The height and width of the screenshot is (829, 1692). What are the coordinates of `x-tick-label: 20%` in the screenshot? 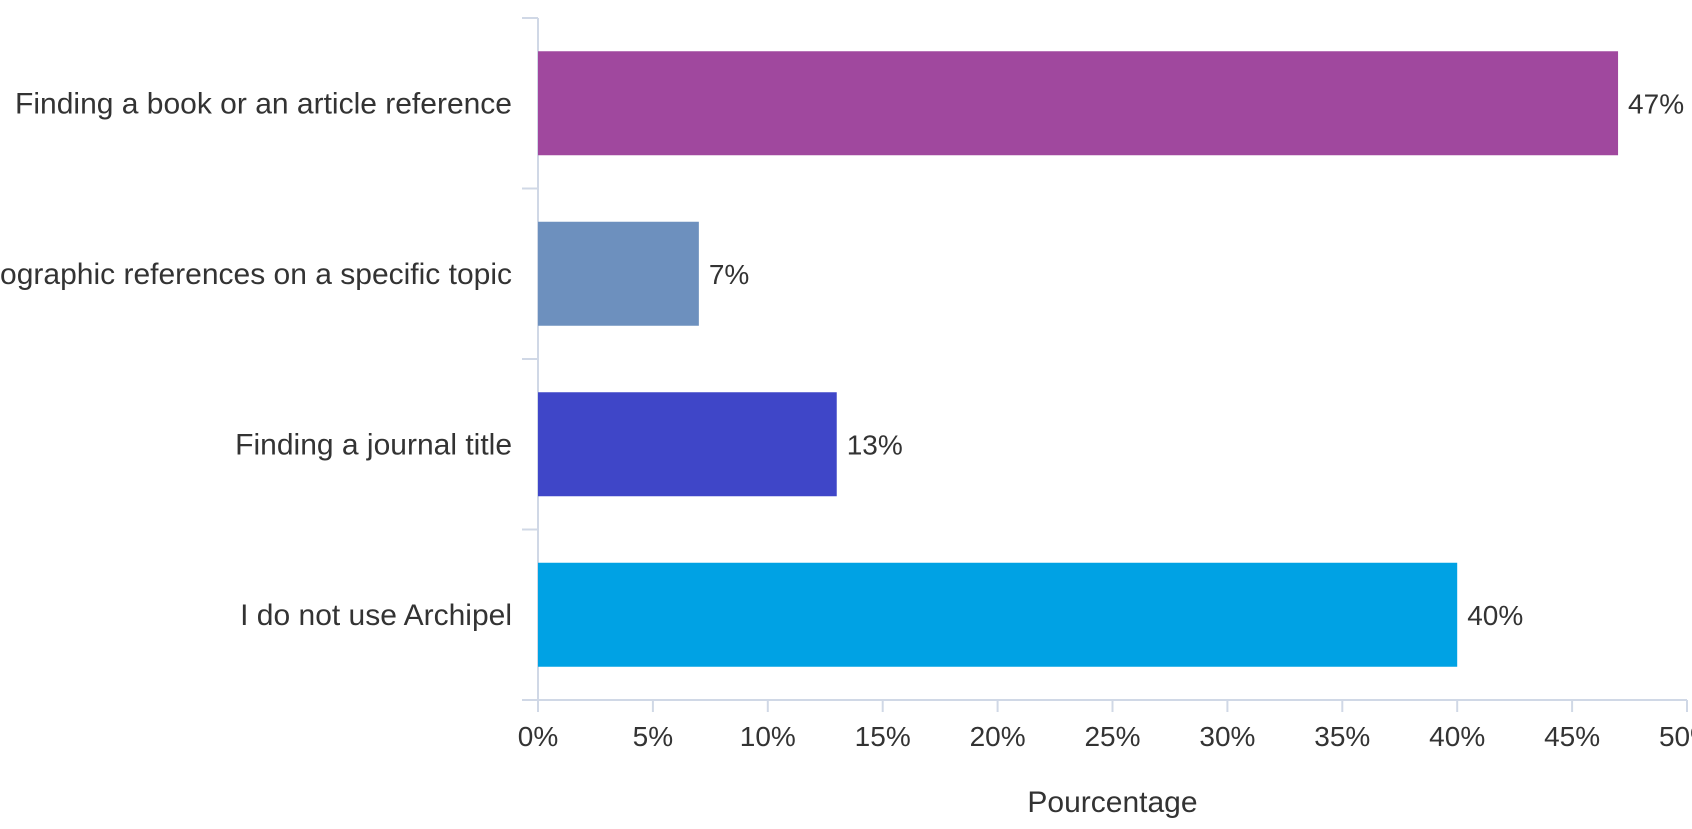 It's located at (998, 736).